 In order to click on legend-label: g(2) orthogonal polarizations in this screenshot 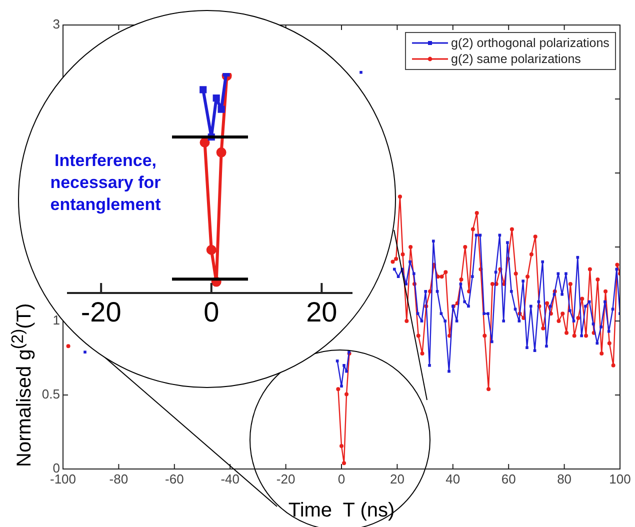, I will do `click(530, 43)`.